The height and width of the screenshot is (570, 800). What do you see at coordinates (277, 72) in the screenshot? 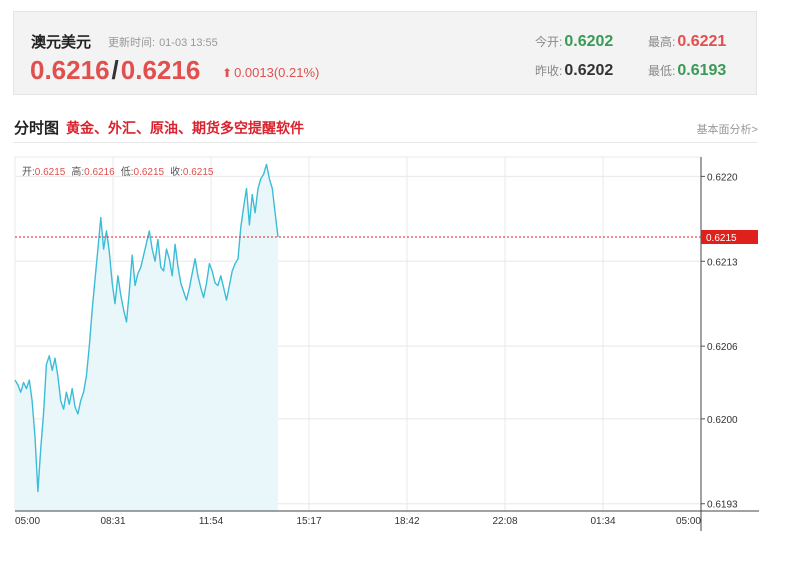
I see `change-value: 0.0013(0.21%)` at bounding box center [277, 72].